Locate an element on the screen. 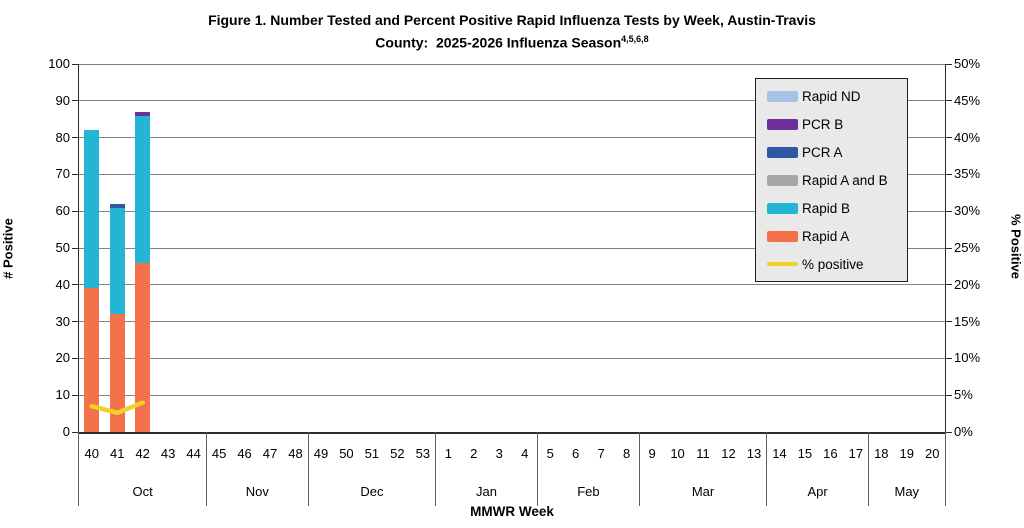  week-label: 41 is located at coordinates (117, 453).